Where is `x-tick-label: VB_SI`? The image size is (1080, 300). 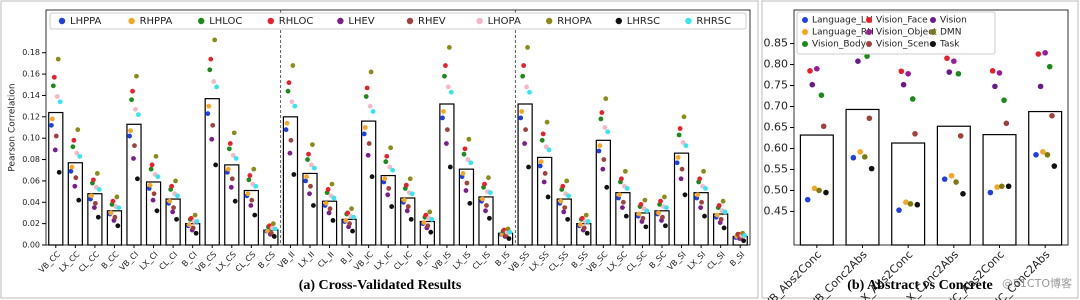 x-tick-label: VB_SI is located at coordinates (677, 261).